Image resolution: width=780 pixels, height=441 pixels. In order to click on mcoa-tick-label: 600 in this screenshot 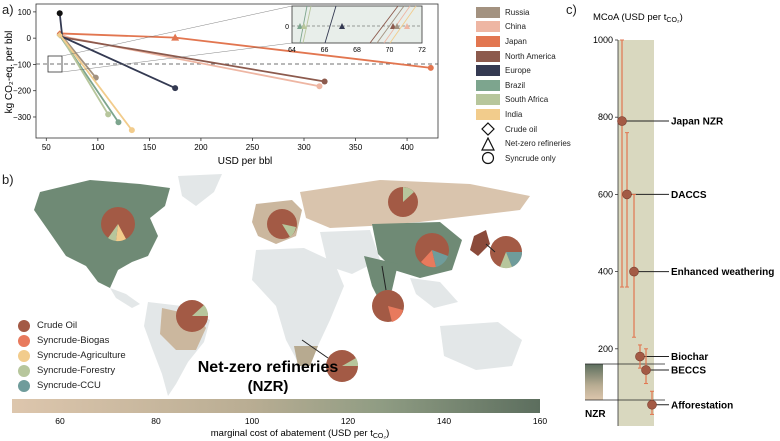, I will do `click(605, 194)`.